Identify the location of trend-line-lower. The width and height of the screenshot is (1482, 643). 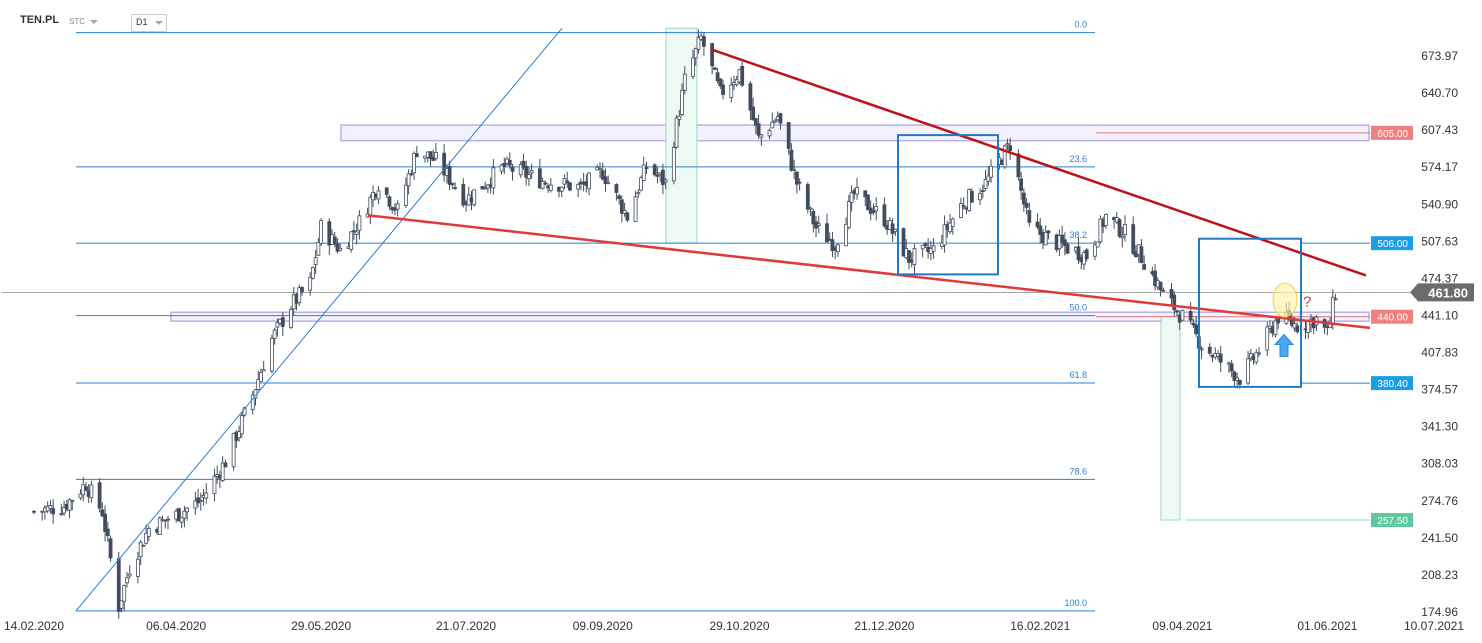
(869, 272).